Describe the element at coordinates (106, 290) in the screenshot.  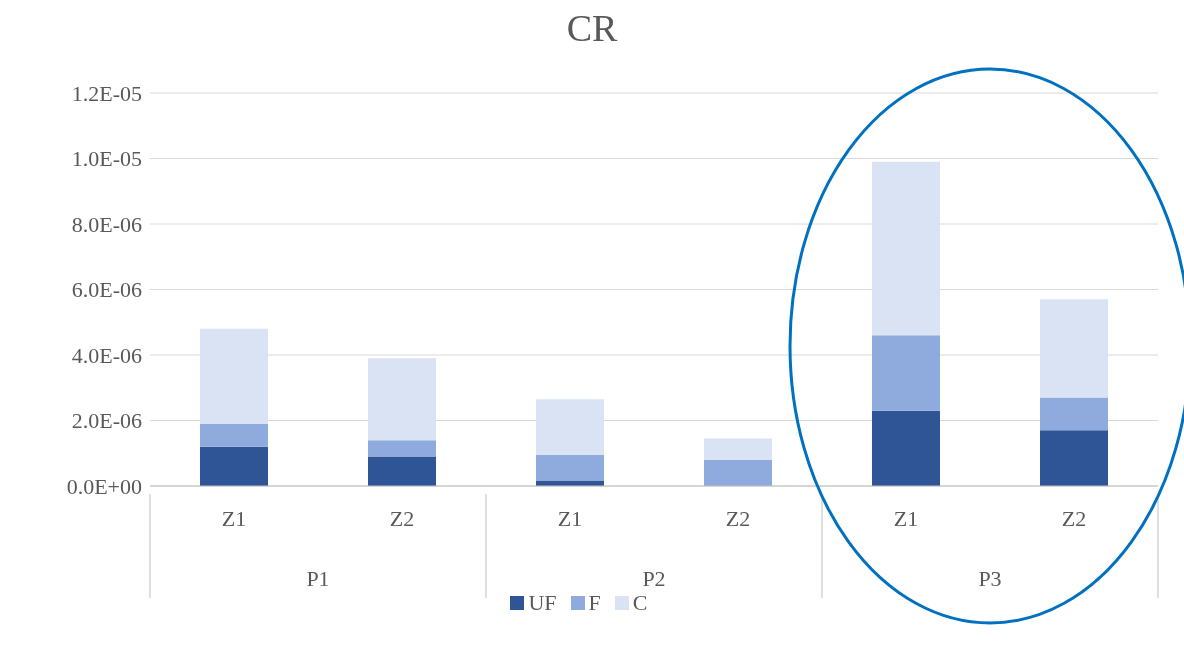
I see `y-tick-label: 6.0E-06` at that location.